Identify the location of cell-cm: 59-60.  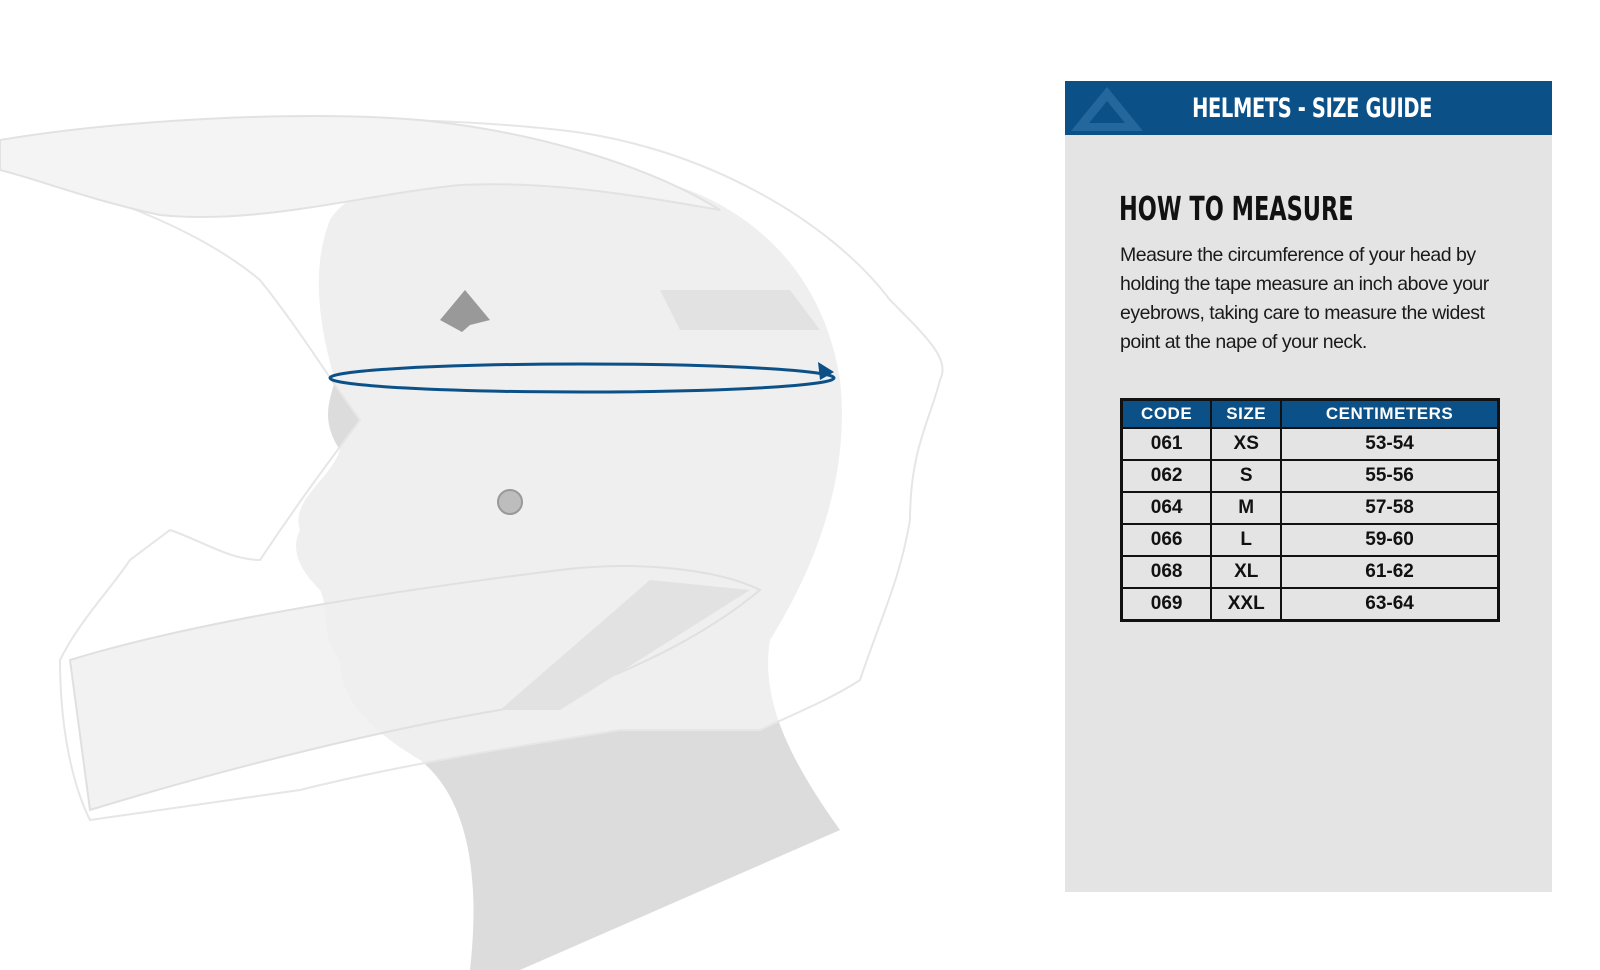
(1390, 540).